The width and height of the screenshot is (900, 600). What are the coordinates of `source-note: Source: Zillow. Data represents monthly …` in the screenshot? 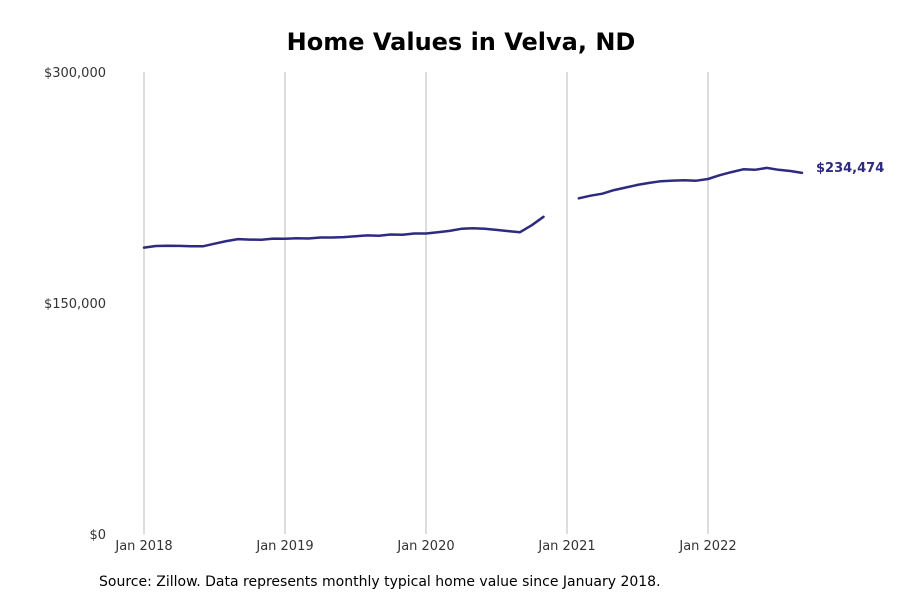 It's located at (380, 582).